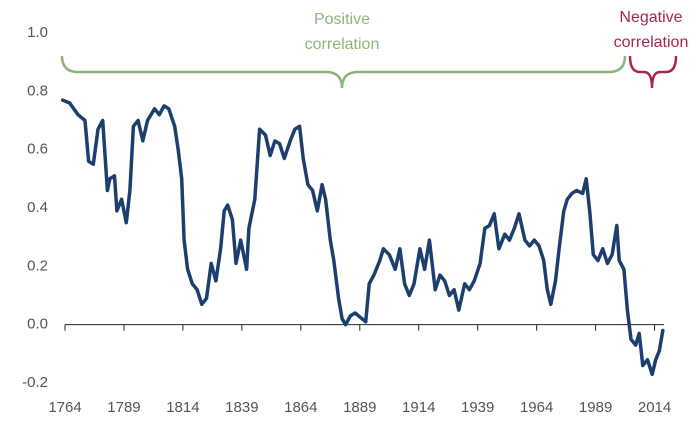 The width and height of the screenshot is (700, 423). Describe the element at coordinates (64, 407) in the screenshot. I see `x-tick-label: 1764` at that location.